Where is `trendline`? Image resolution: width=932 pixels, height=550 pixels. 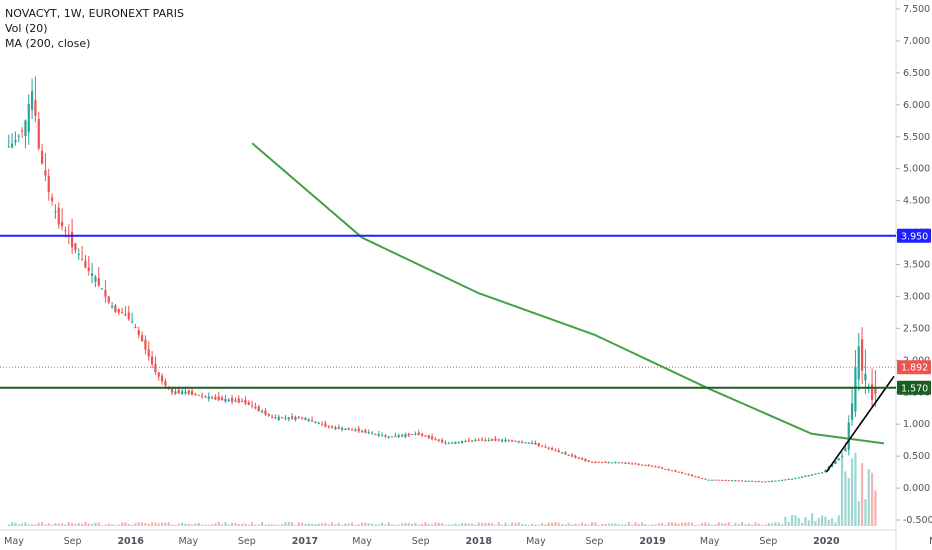 trendline is located at coordinates (860, 424).